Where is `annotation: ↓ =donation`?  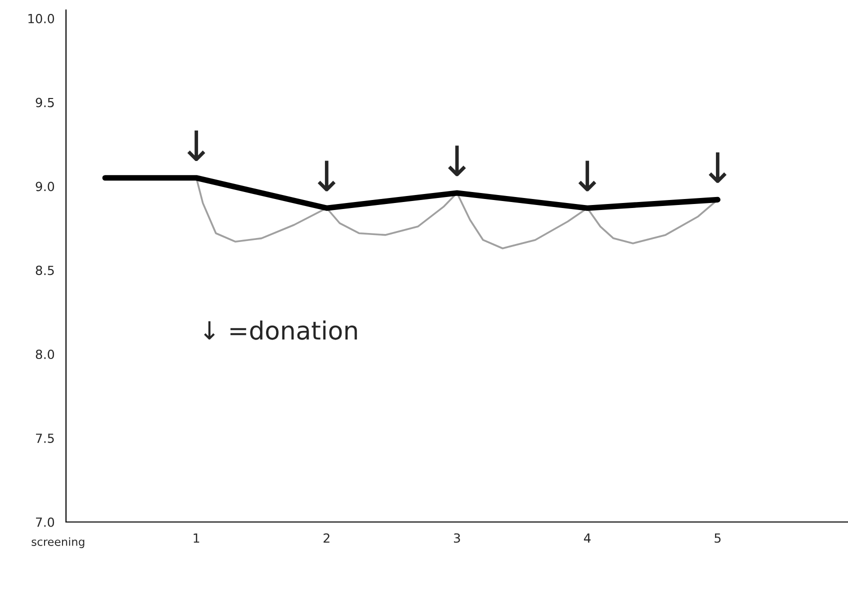 annotation: ↓ =donation is located at coordinates (280, 330).